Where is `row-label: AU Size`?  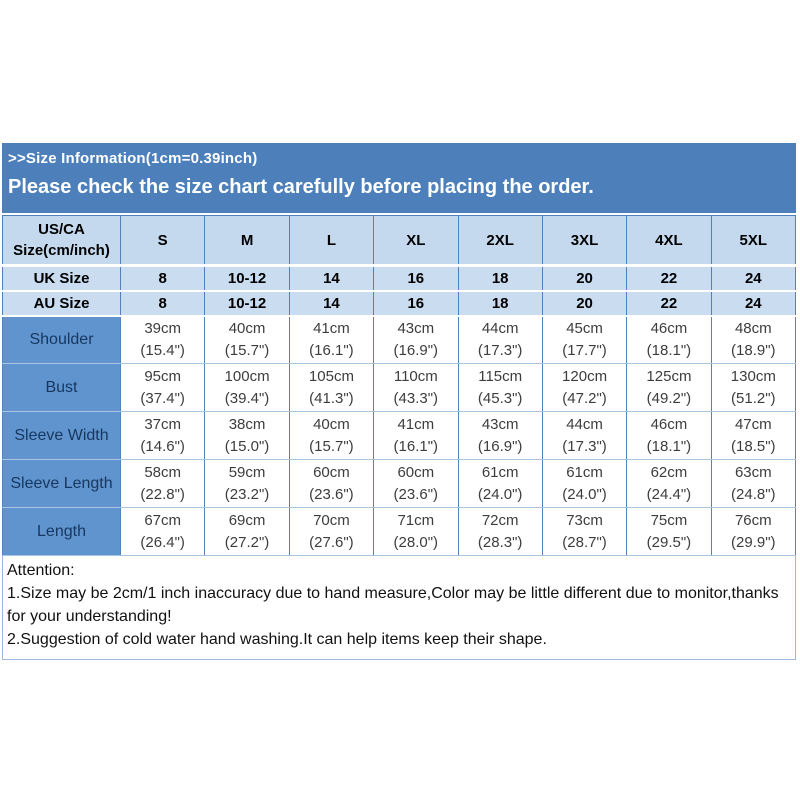 row-label: AU Size is located at coordinates (61, 303).